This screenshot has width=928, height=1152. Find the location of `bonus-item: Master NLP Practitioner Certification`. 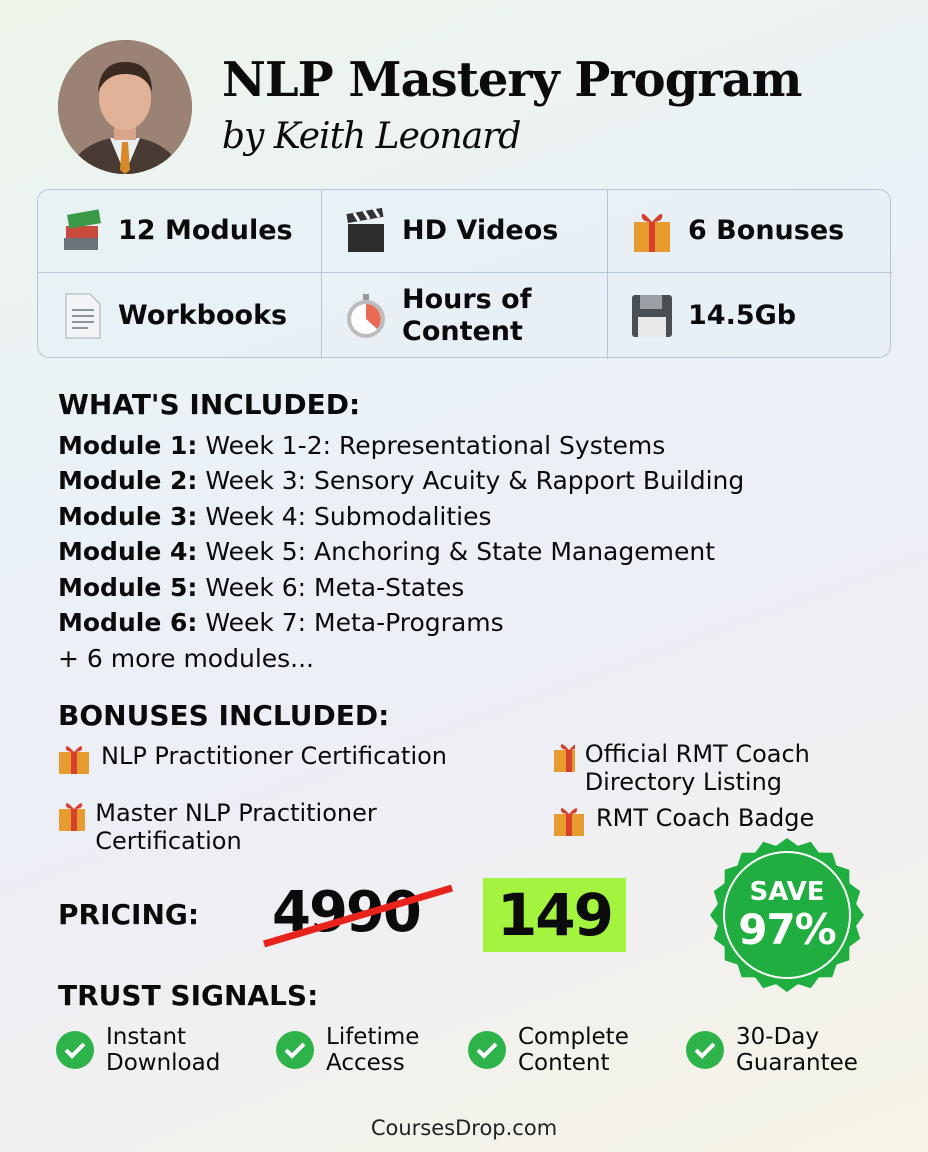

bonus-item: Master NLP Practitioner Certification is located at coordinates (257, 827).